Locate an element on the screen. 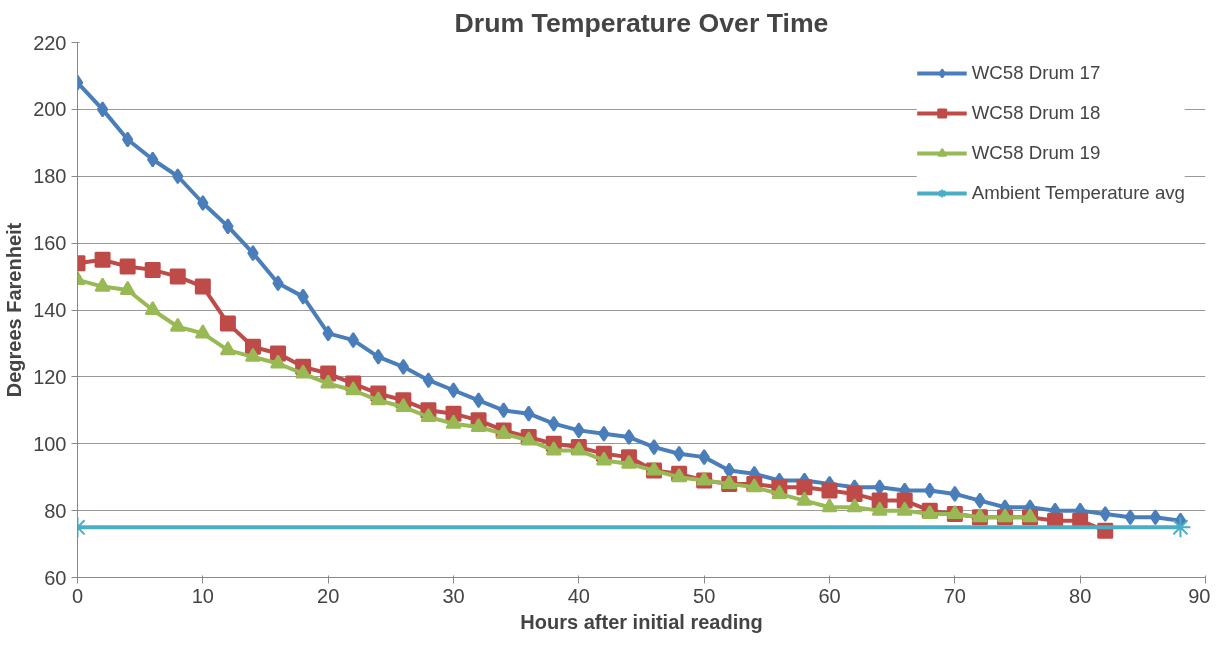  x-tick-label: 40 is located at coordinates (578, 595).